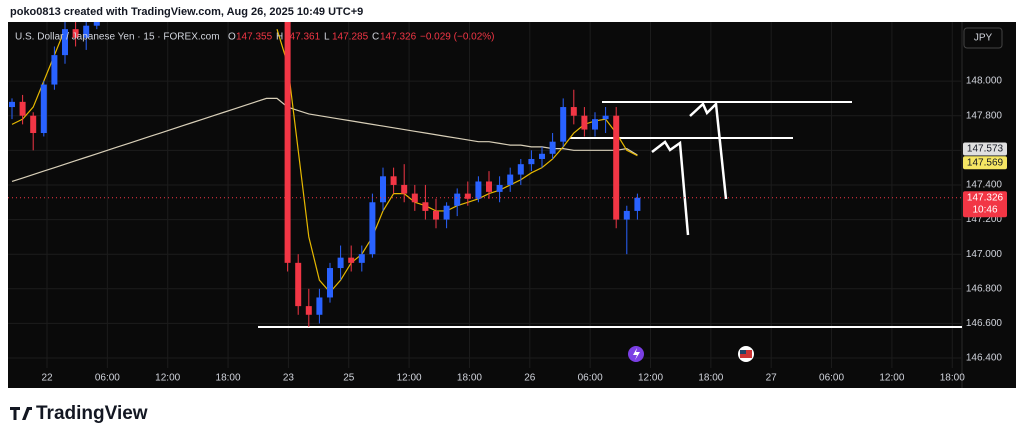 Image resolution: width=1024 pixels, height=446 pixels. I want to click on countdown: 10:46, so click(984, 209).